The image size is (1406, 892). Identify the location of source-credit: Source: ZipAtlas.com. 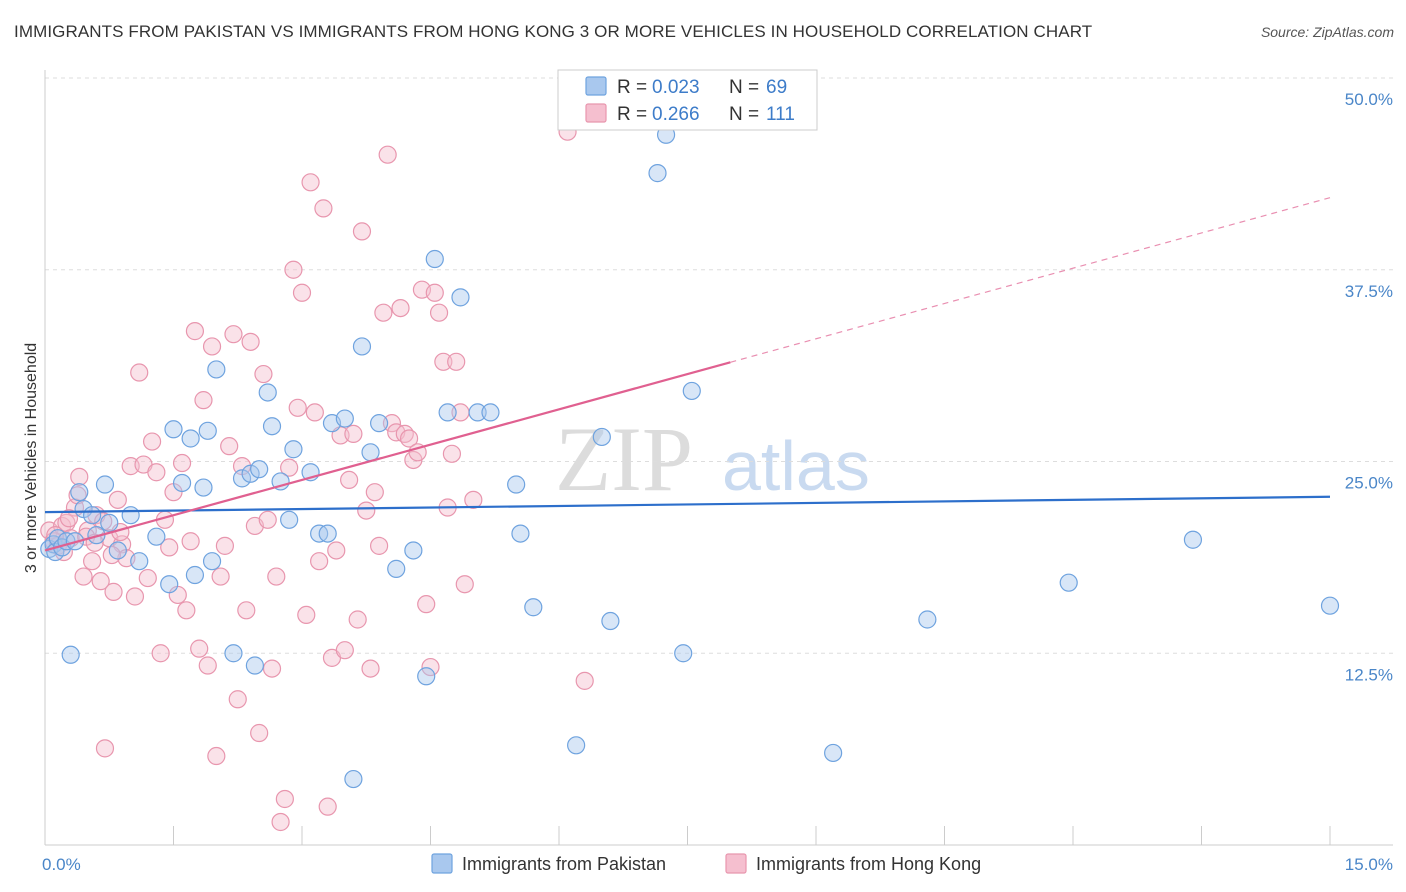
(1327, 32).